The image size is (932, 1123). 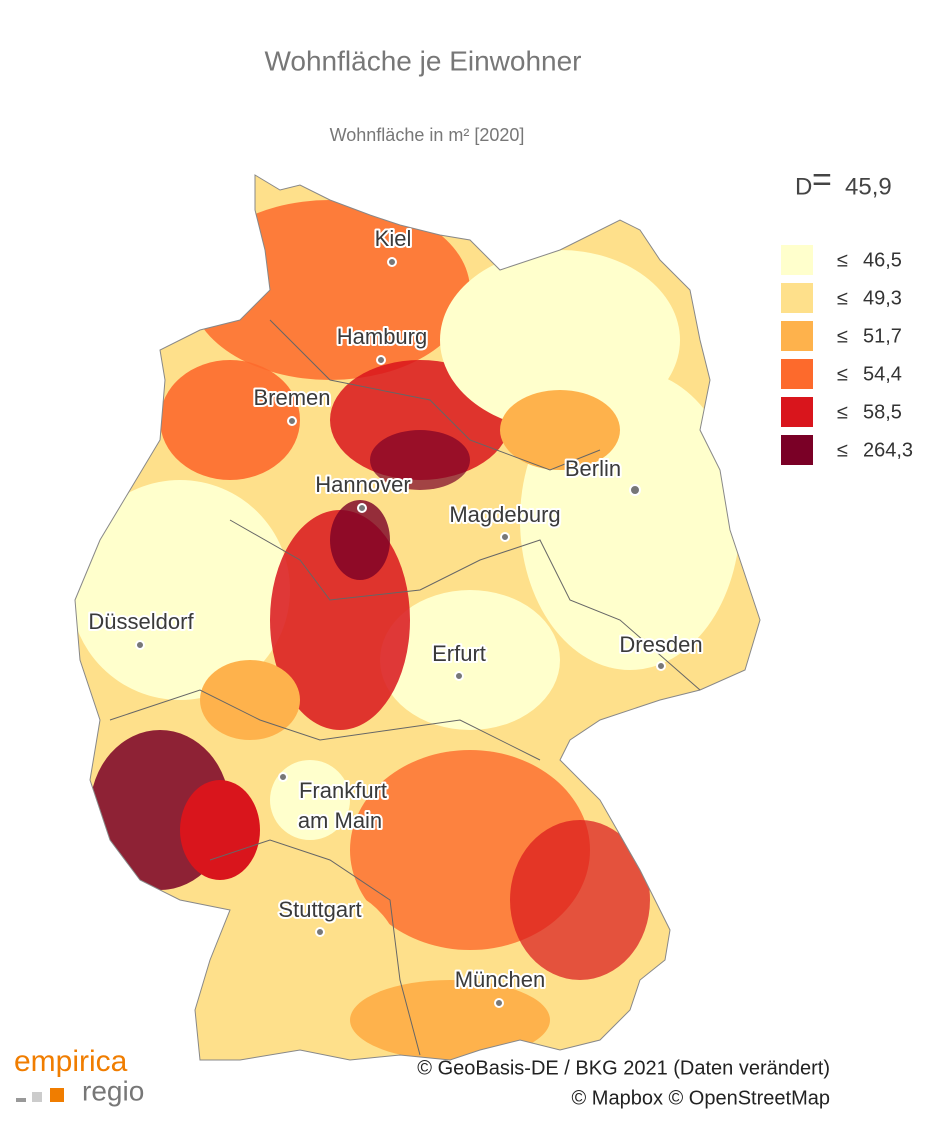 I want to click on average: D = 45,9, so click(x=843, y=180).